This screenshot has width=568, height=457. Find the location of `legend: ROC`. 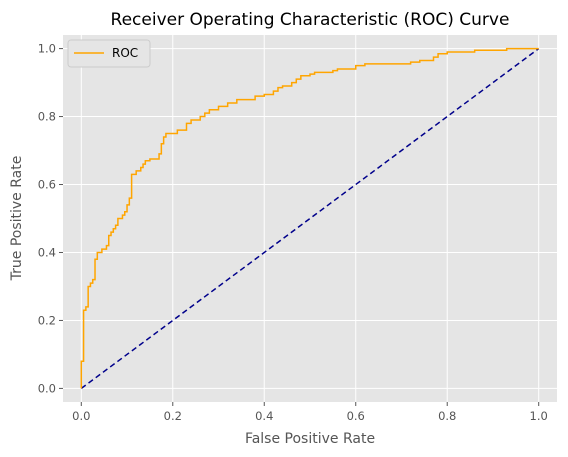

legend: ROC is located at coordinates (109, 53).